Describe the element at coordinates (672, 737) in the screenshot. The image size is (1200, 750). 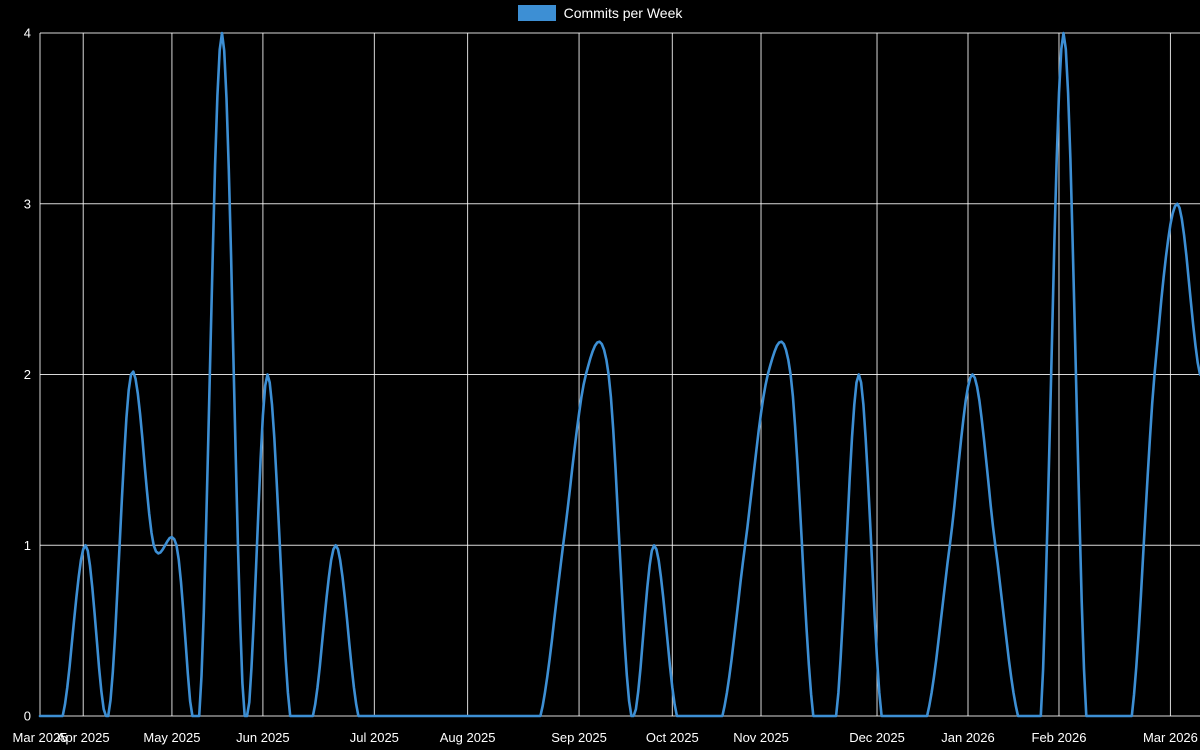
I see `x-axis-tick-label: Oct 2025` at that location.